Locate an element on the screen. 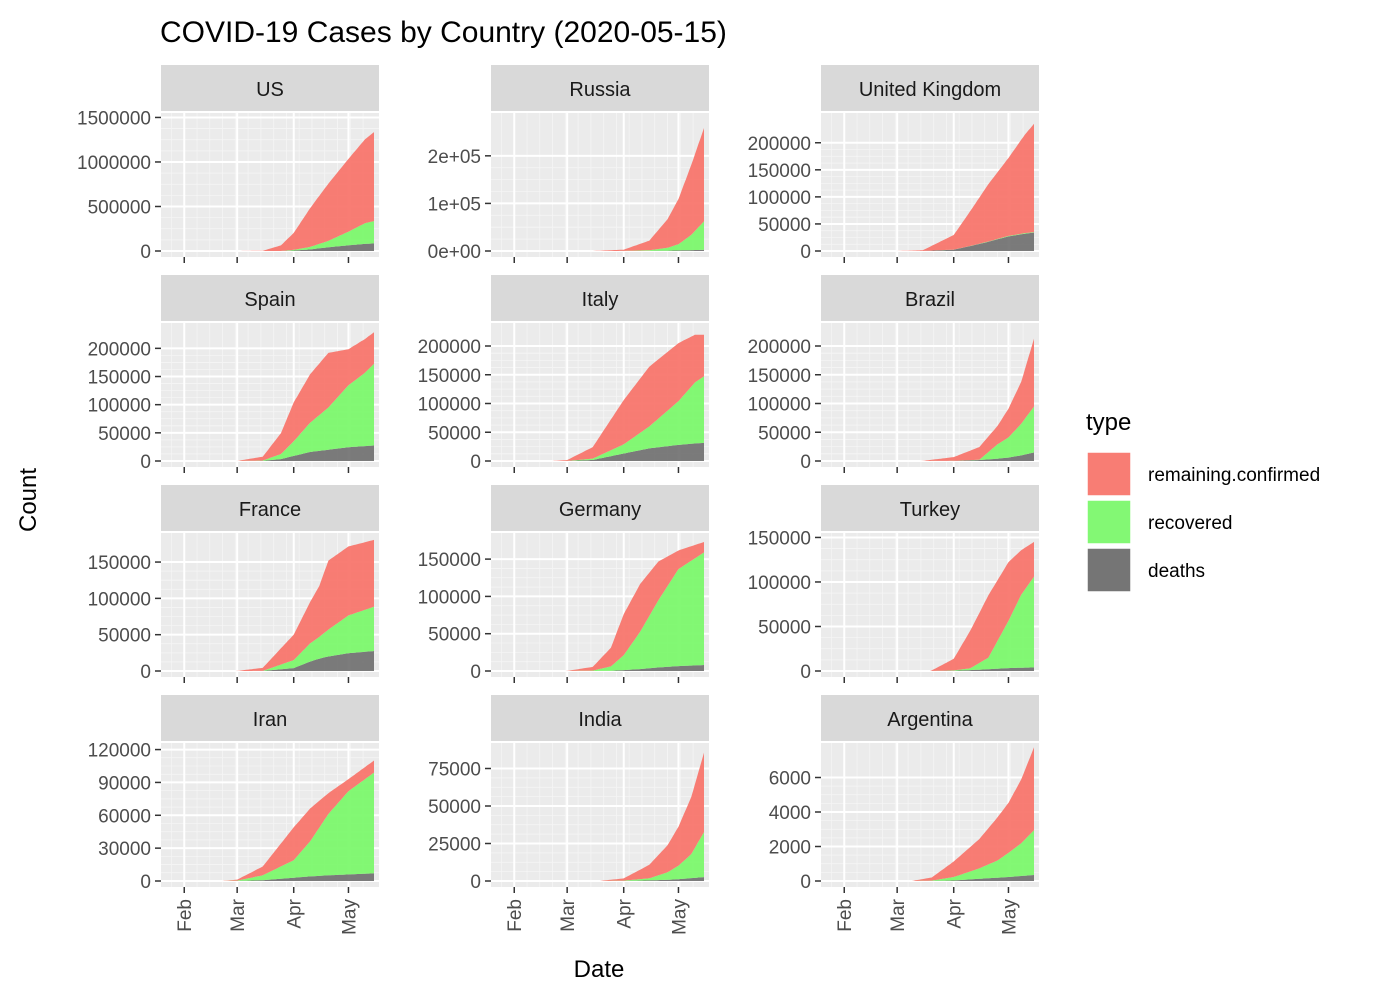 The height and width of the screenshot is (1000, 1400). panel-turkey: Turkey 0 50000 100000 150000 is located at coordinates (893, 584).